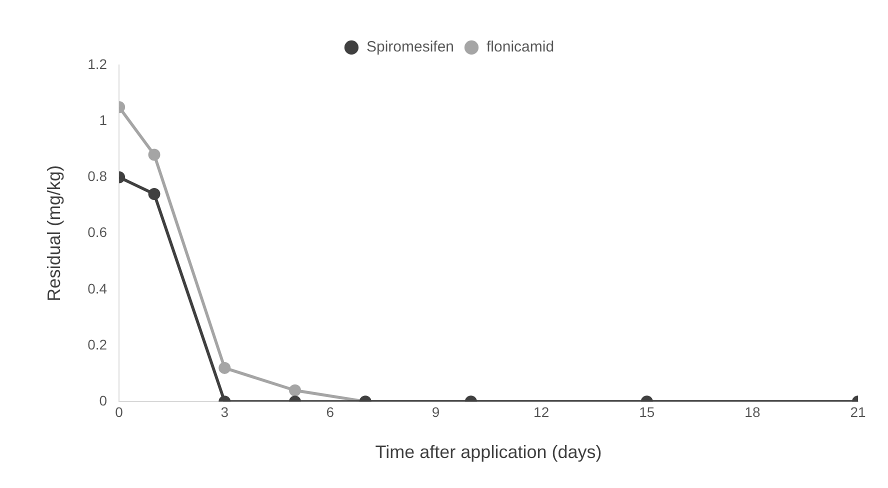 This screenshot has height=488, width=888. I want to click on y-tick-label: 1, so click(103, 120).